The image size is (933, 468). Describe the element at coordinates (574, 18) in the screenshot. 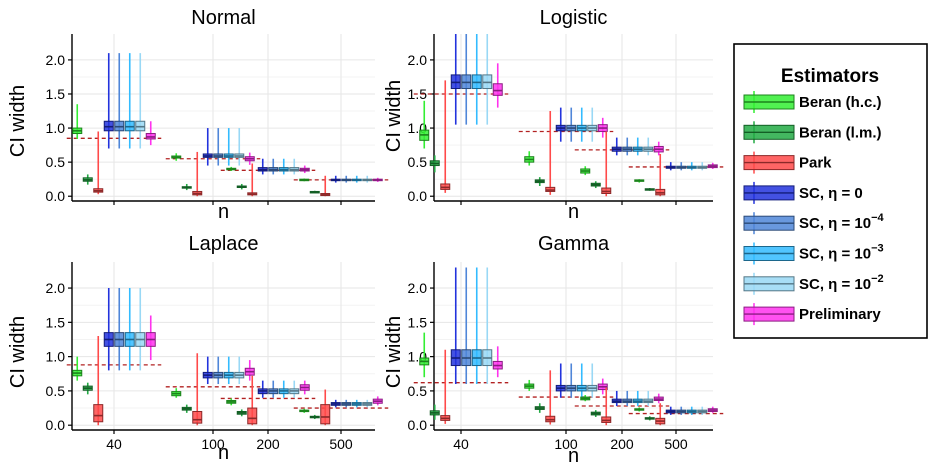

I see `panel-title: Logistic` at that location.